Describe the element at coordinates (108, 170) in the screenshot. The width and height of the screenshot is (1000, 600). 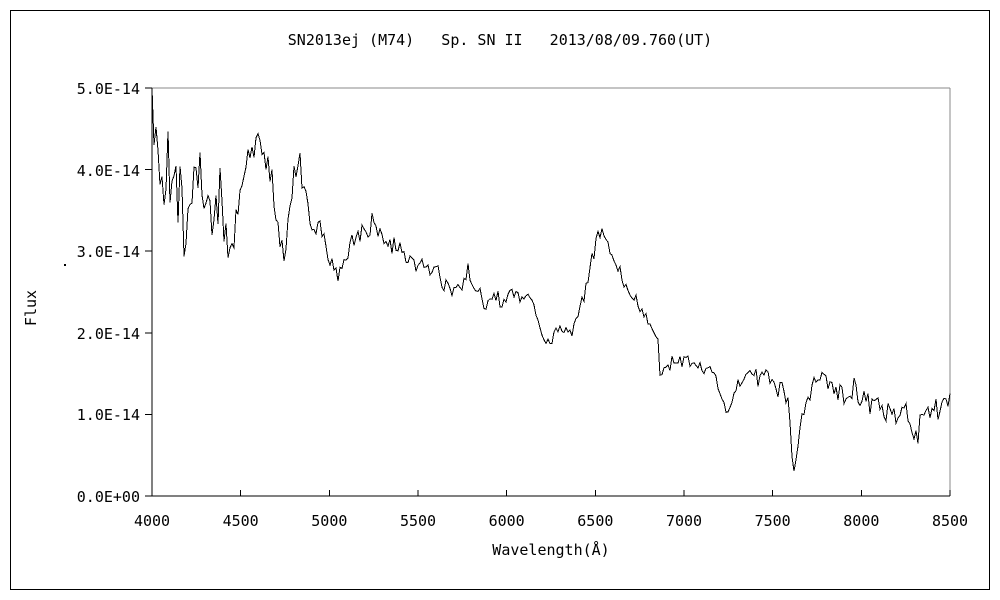
I see `y-tick-label: 4.0E-14` at that location.